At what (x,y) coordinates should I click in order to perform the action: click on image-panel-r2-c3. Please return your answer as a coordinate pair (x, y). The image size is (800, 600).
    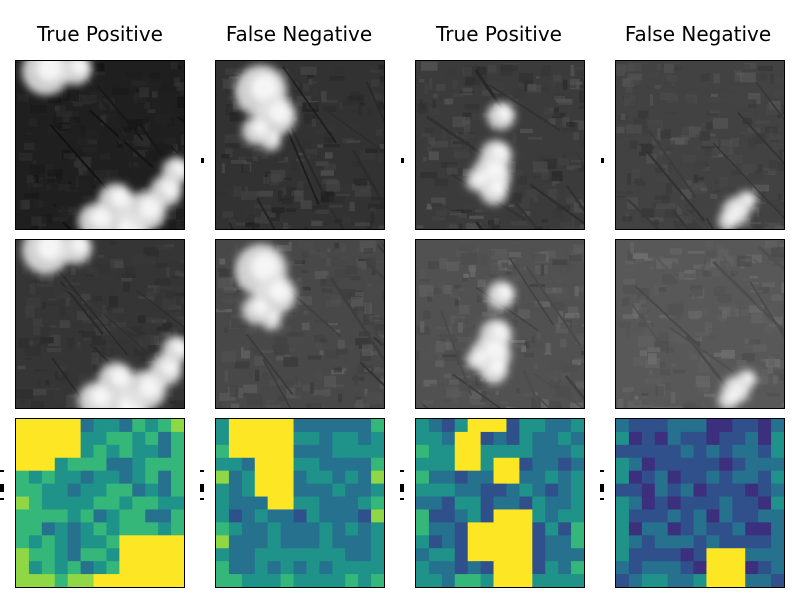
    Looking at the image, I should click on (500, 324).